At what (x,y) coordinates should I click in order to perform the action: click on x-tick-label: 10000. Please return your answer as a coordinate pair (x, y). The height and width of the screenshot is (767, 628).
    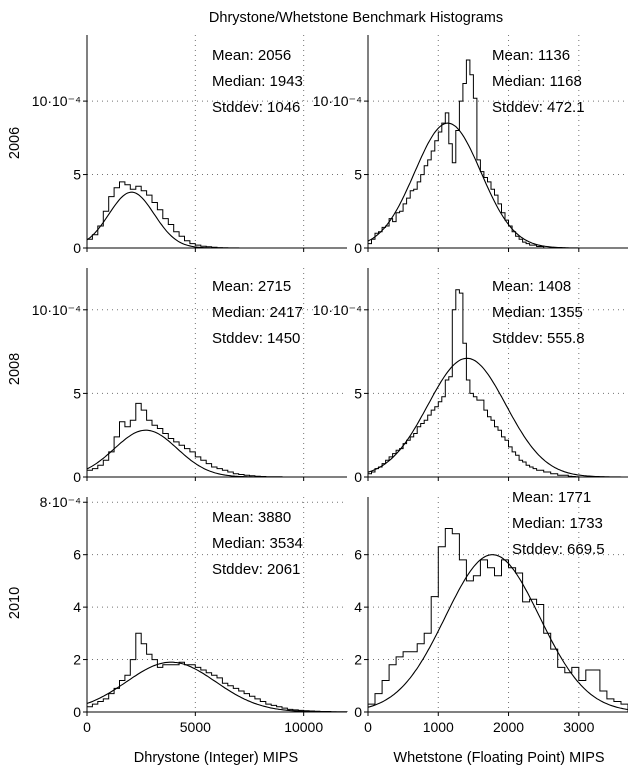
    Looking at the image, I should click on (303, 727).